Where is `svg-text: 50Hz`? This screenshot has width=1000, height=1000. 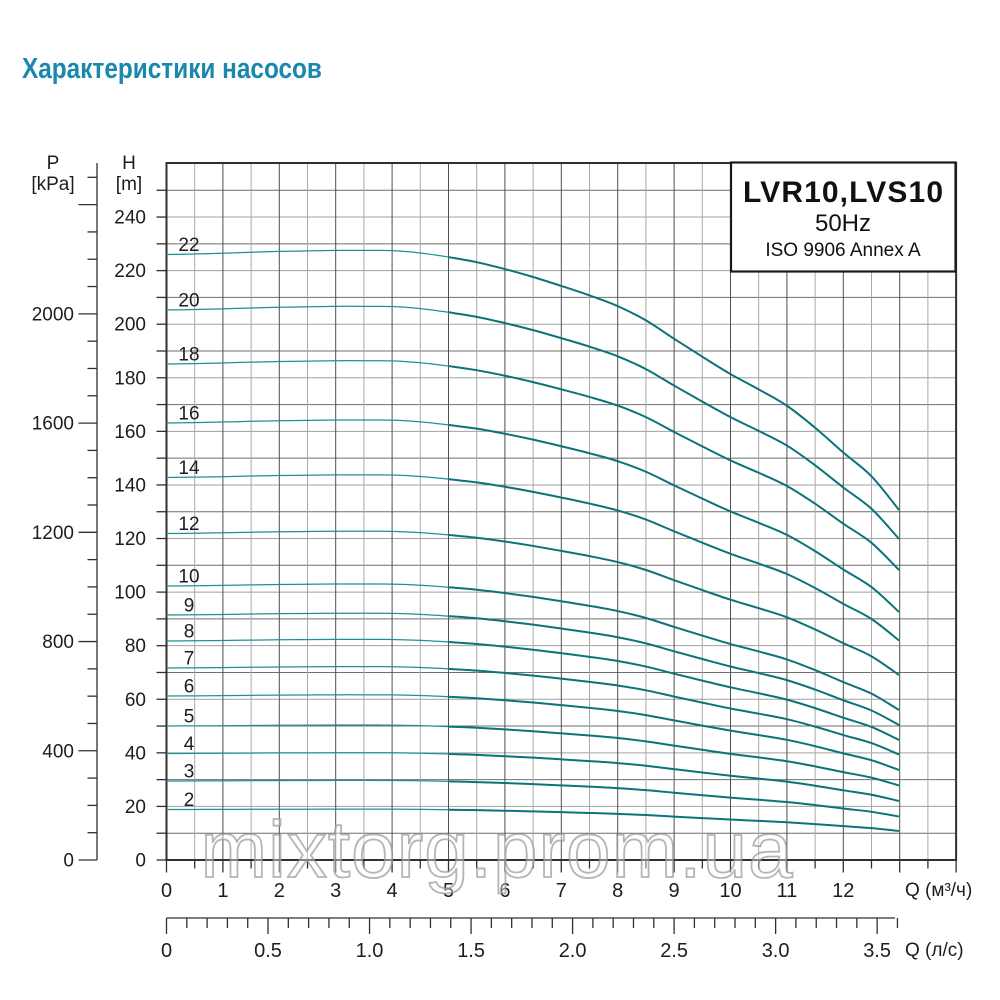 svg-text: 50Hz is located at coordinates (843, 223).